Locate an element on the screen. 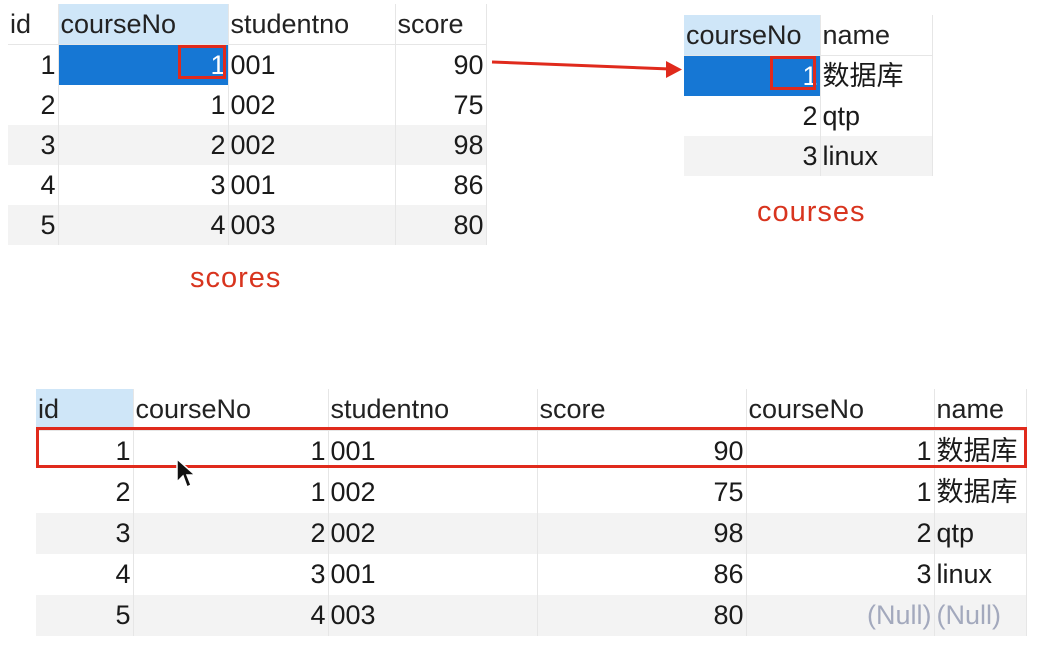  scores-col-id: id is located at coordinates (33, 24).